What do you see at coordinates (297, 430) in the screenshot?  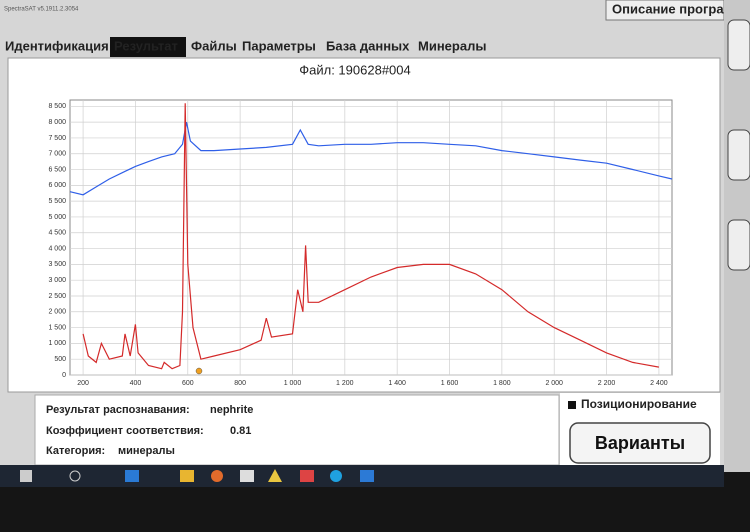 I see `result-panel` at bounding box center [297, 430].